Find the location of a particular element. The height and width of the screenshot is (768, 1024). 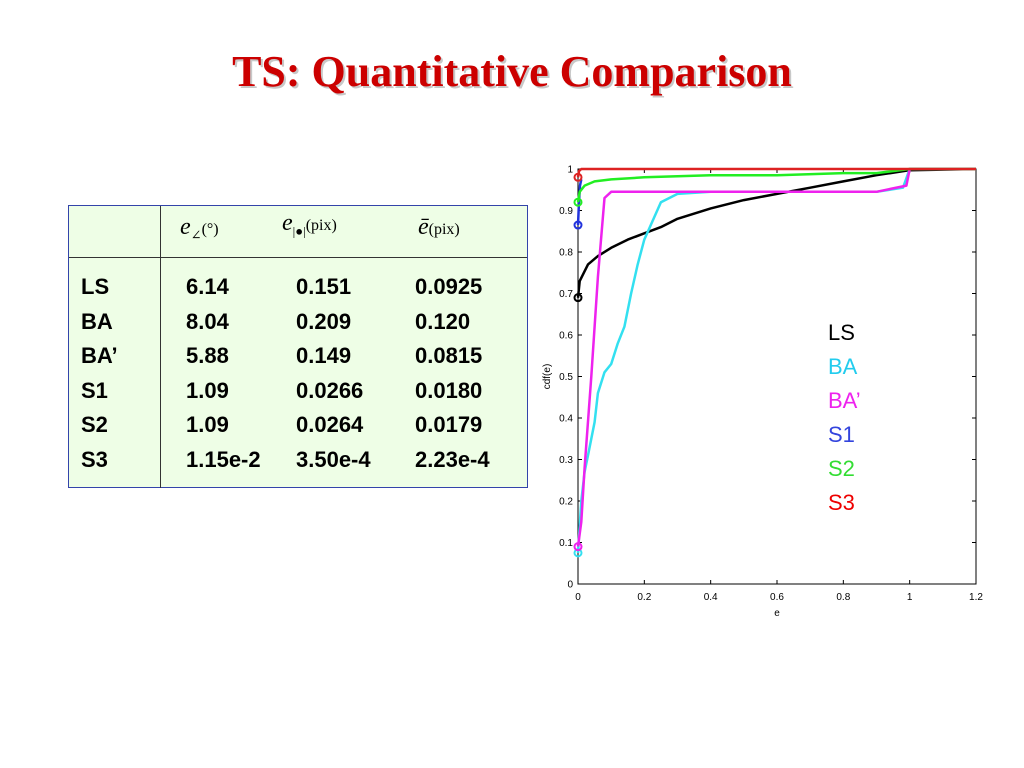

table-cell: 8.04 is located at coordinates (207, 321).